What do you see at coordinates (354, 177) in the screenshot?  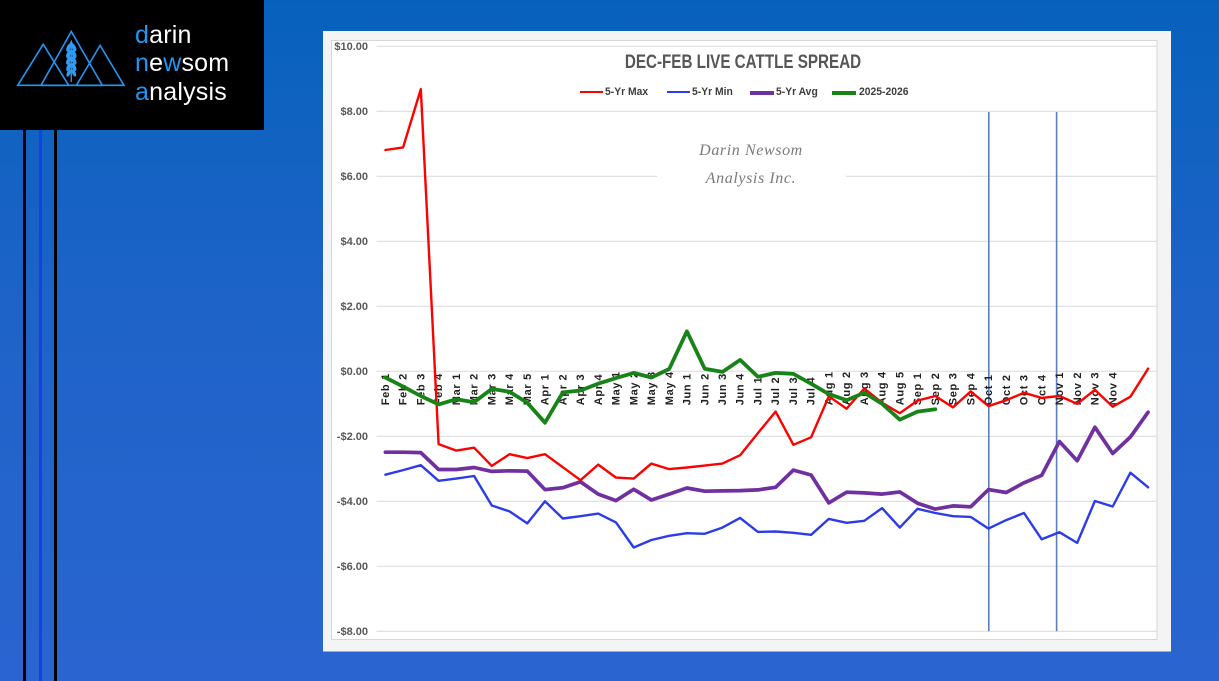 I see `svg-text: $6.00` at bounding box center [354, 177].